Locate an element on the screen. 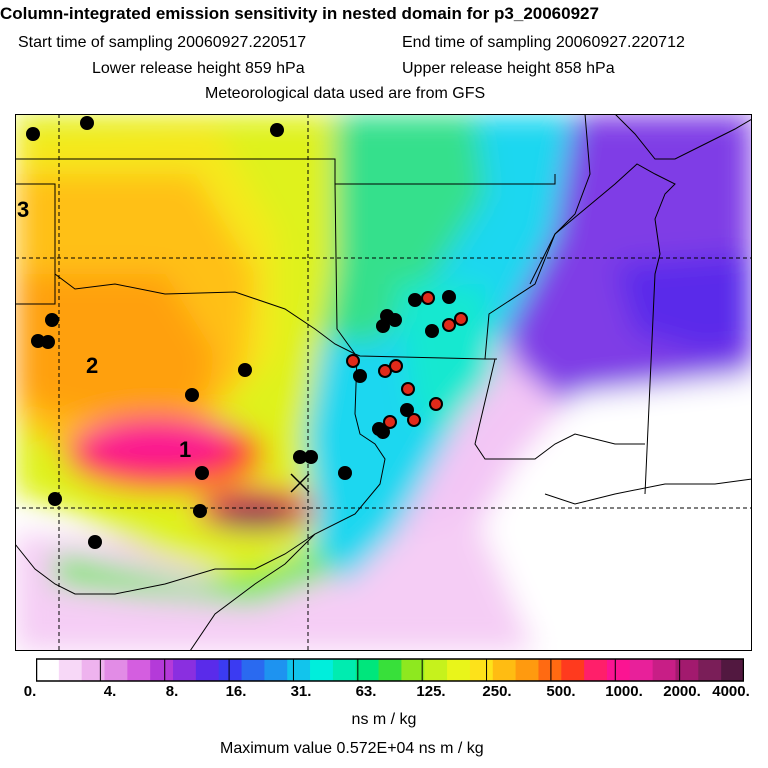 The image size is (768, 768). colorbar-tick-label: 4000. is located at coordinates (731, 691).